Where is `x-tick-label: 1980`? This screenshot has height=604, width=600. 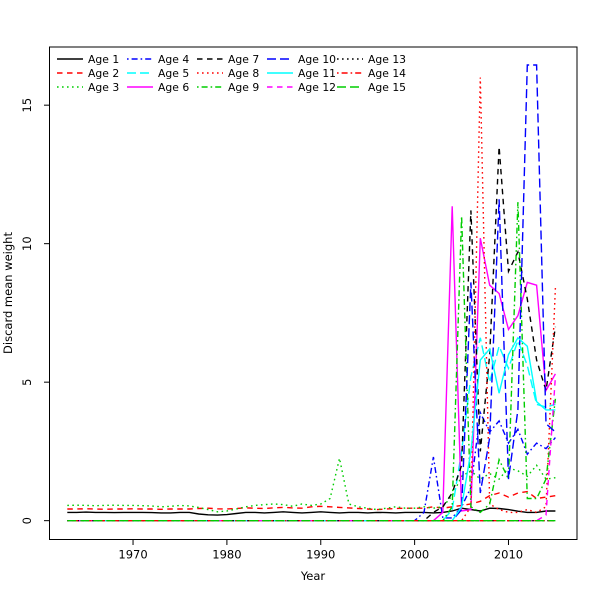 x-tick-label: 1980 is located at coordinates (226, 555).